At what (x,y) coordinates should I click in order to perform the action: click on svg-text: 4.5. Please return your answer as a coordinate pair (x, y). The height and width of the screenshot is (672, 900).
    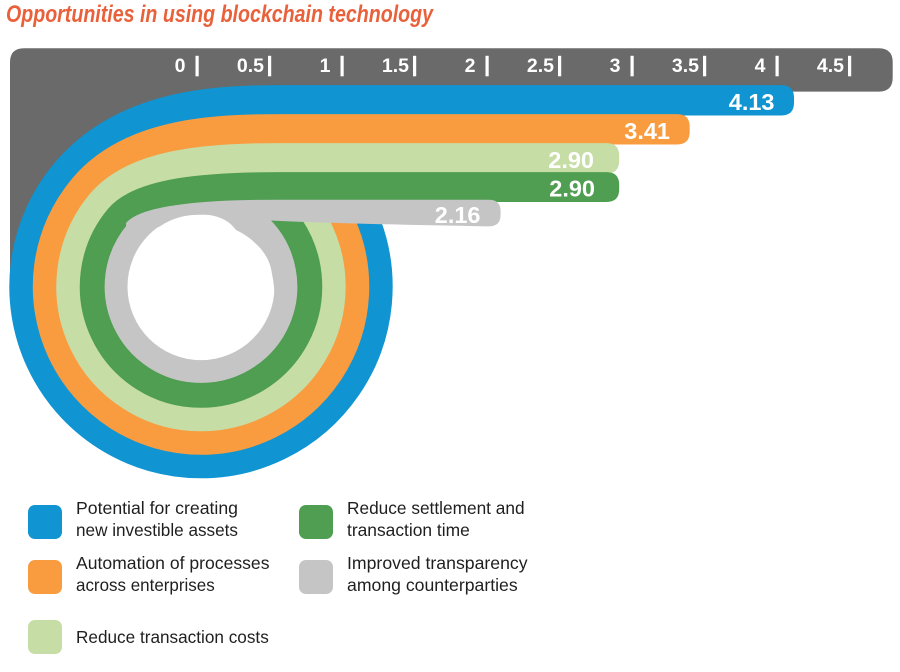
    Looking at the image, I should click on (830, 66).